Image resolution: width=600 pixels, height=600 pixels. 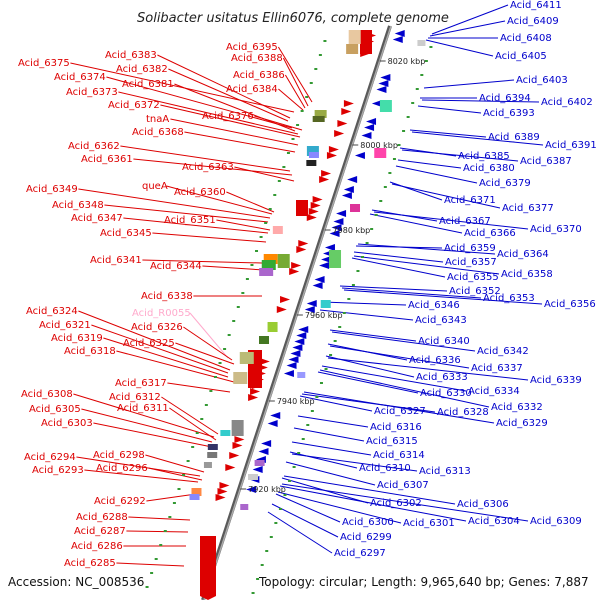 What do you see at coordinates (208, 598) in the screenshot?
I see `large-forward-gene-tip` at bounding box center [208, 598].